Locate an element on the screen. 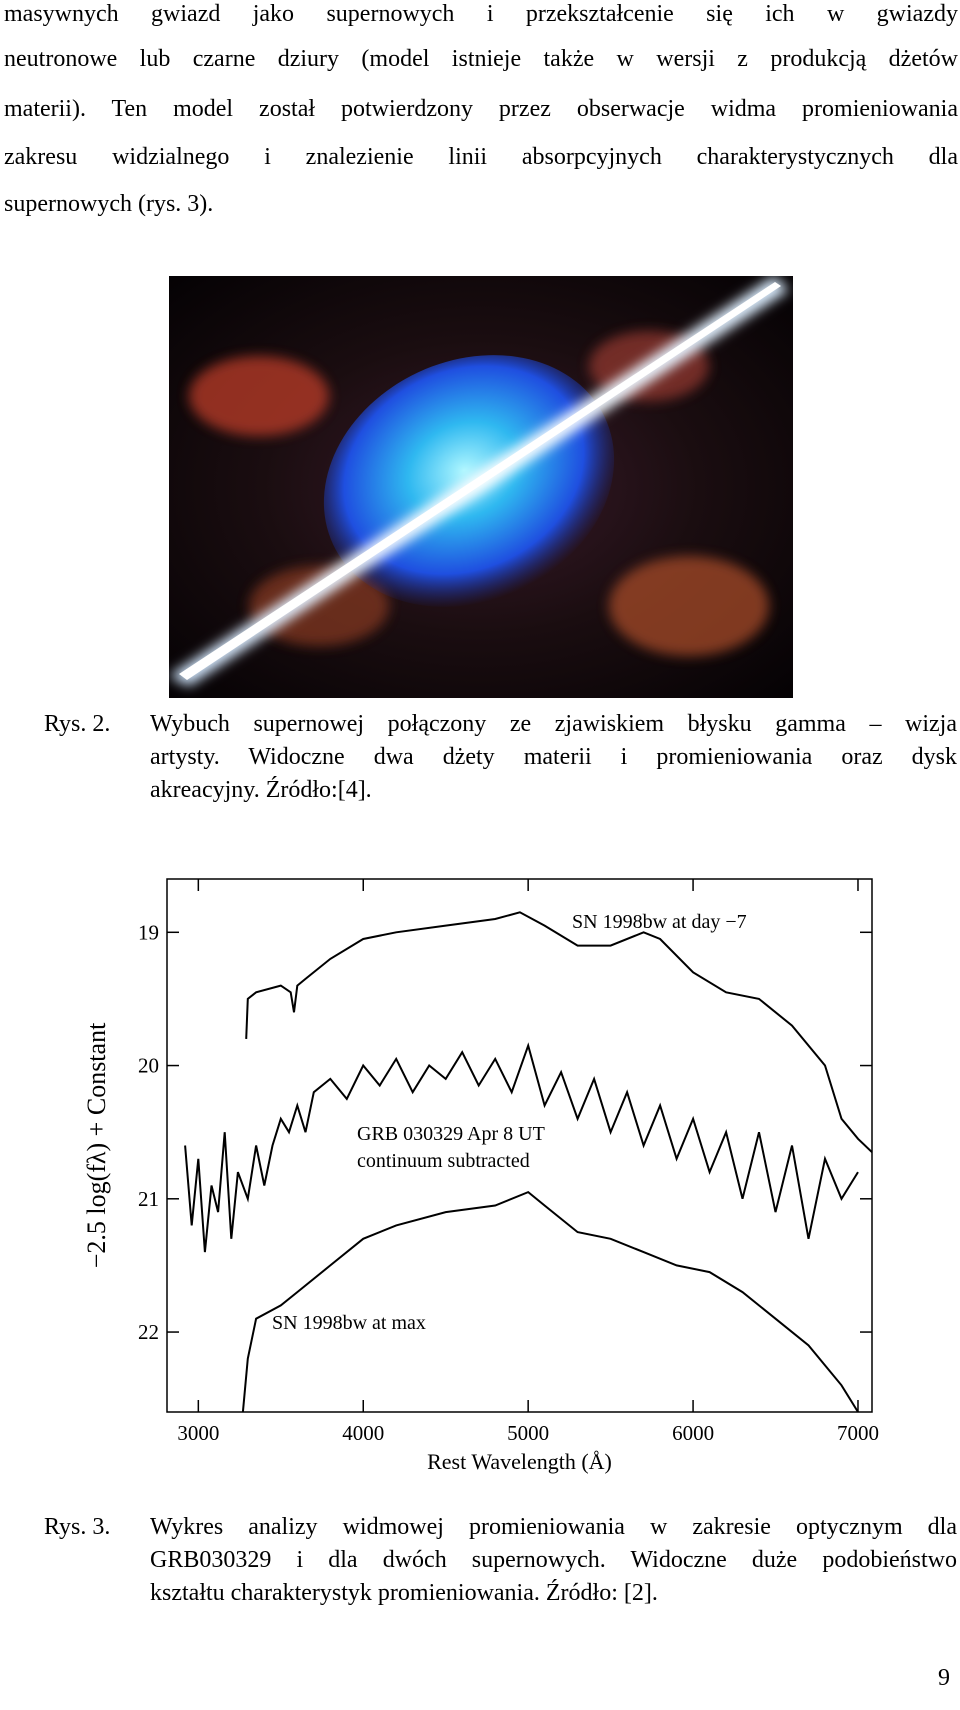 The image size is (960, 1710). y-axis-label: −2.5 log(fλ) + Constant is located at coordinates (96, 1145).